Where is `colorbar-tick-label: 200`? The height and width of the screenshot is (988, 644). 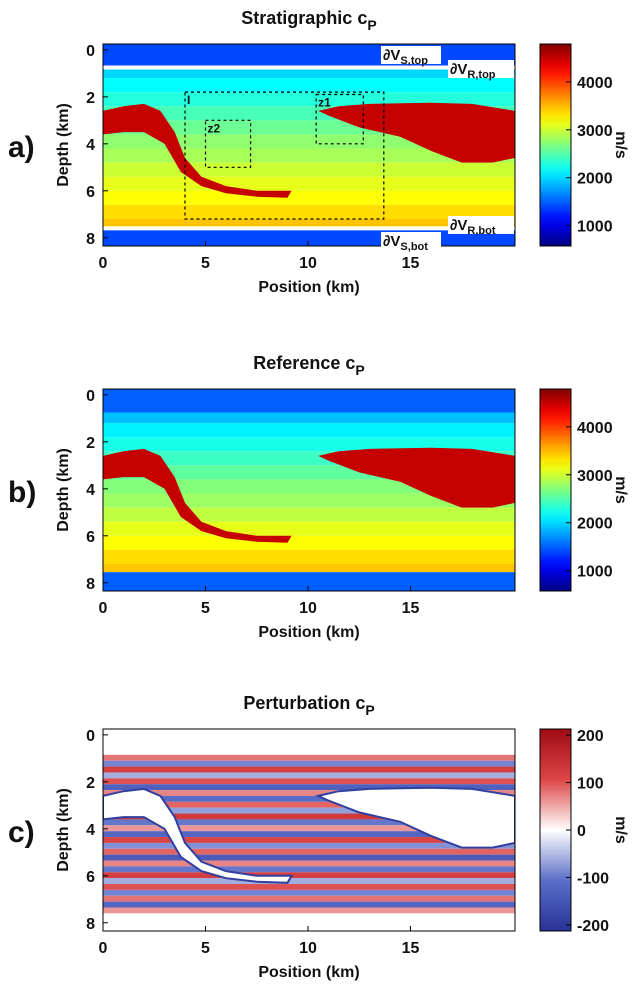
colorbar-tick-label: 200 is located at coordinates (590, 736).